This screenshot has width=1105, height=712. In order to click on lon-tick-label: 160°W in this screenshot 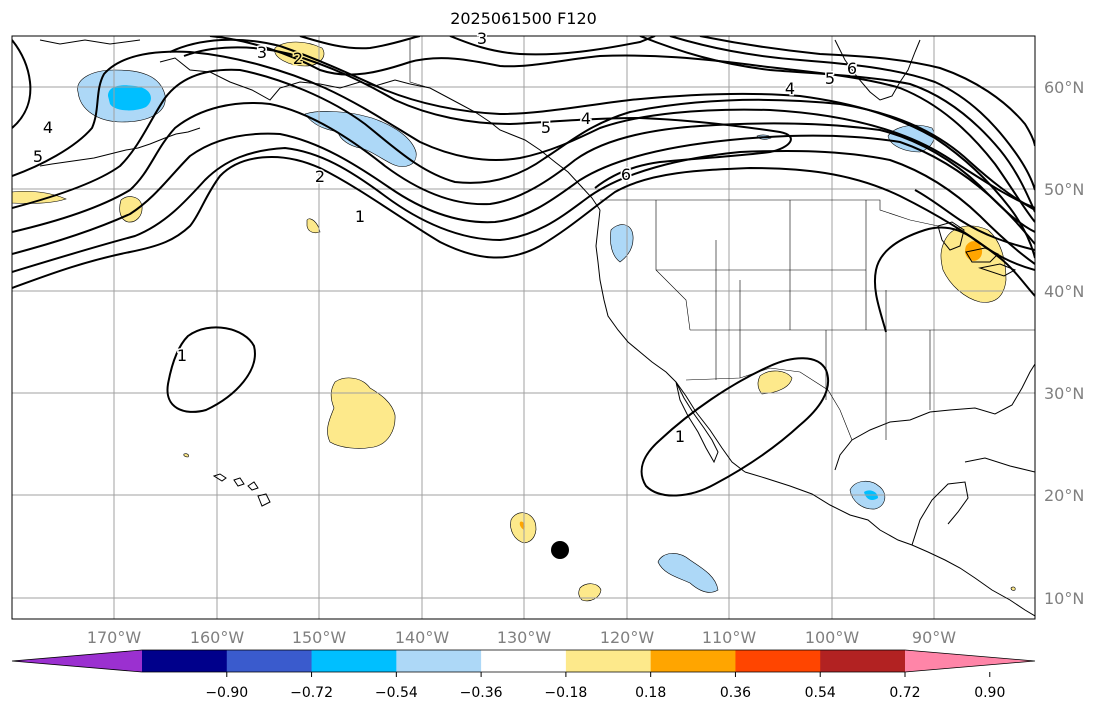, I will do `click(217, 637)`.